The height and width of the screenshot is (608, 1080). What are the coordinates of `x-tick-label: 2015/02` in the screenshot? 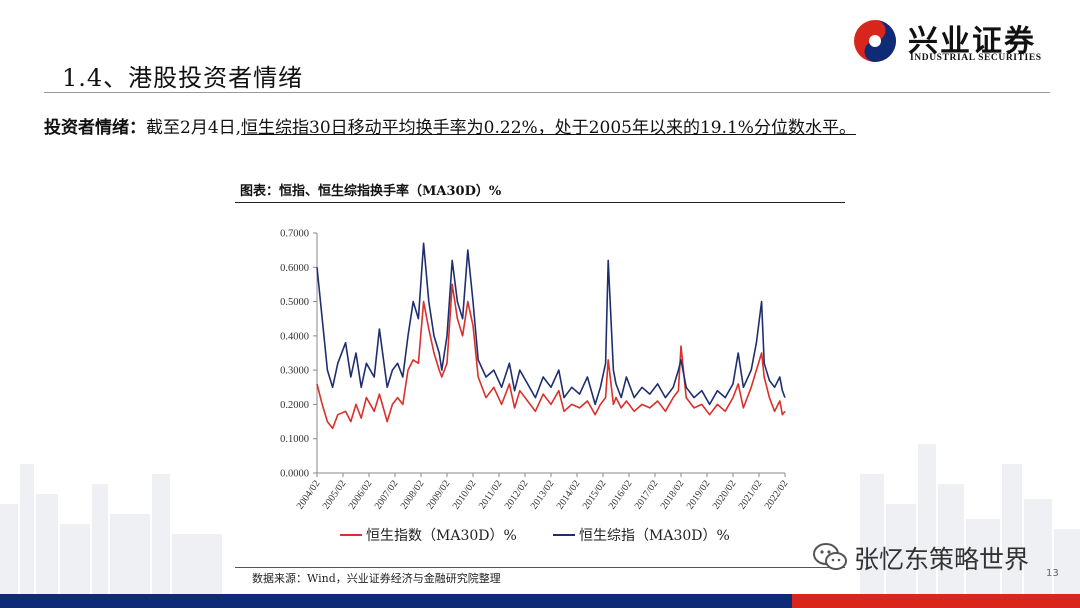 It's located at (595, 494).